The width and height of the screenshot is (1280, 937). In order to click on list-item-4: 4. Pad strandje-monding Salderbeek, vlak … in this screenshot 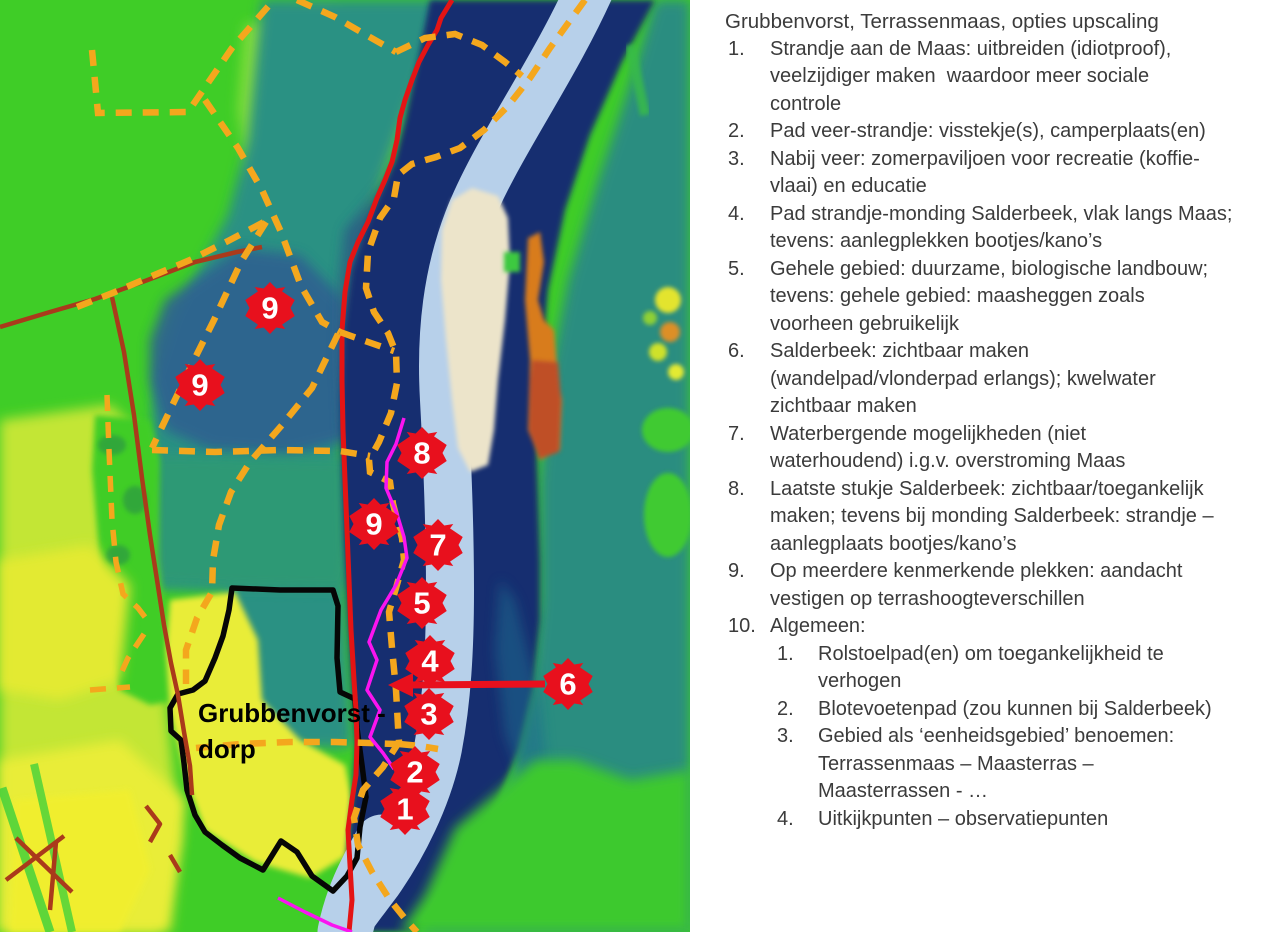, I will do `click(998, 228)`.